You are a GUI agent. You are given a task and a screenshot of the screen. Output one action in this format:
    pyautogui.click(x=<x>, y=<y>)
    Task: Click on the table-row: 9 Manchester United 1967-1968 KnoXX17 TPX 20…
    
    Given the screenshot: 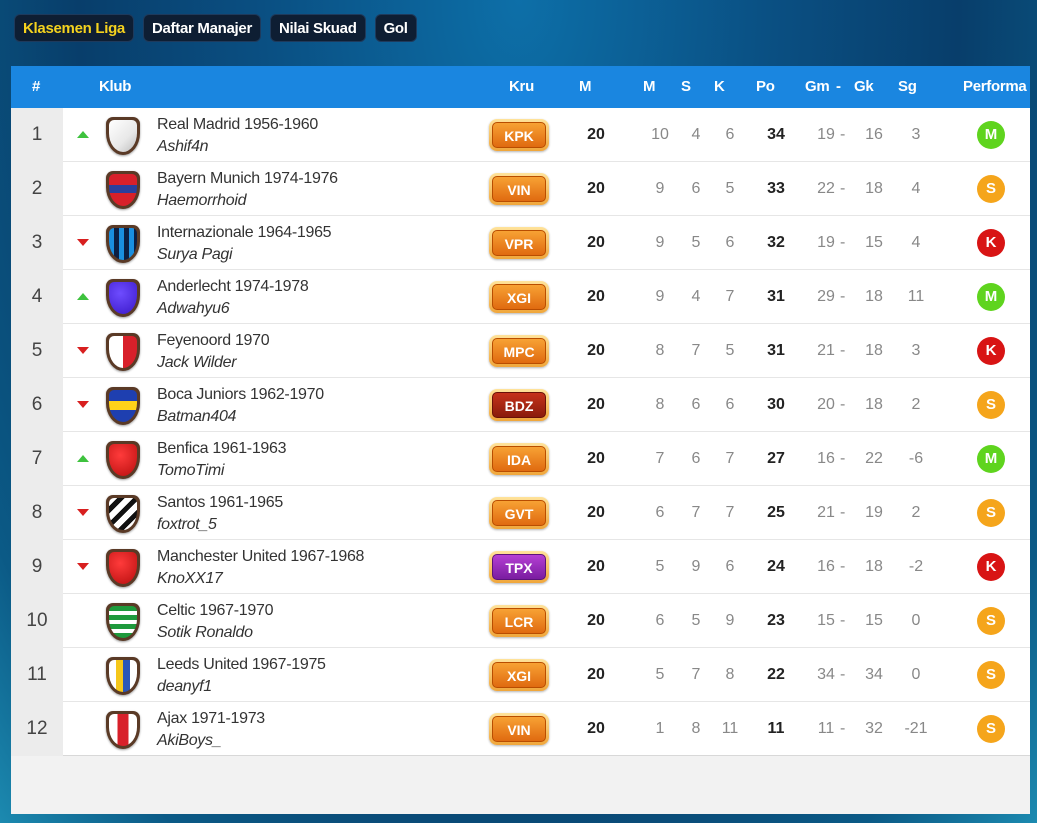 What is the action you would take?
    pyautogui.click(x=520, y=567)
    